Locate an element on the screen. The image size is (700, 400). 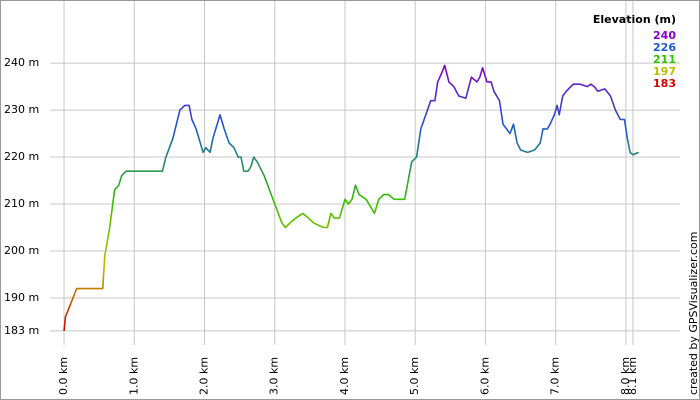
x-tick-label: 4.0 km is located at coordinates (344, 376).